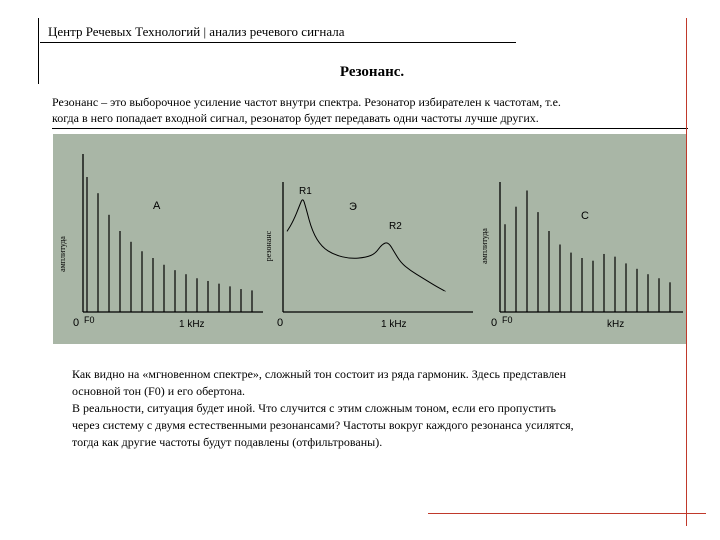 The image size is (720, 540). What do you see at coordinates (585, 216) in the screenshot?
I see `panel-c-letter: C` at bounding box center [585, 216].